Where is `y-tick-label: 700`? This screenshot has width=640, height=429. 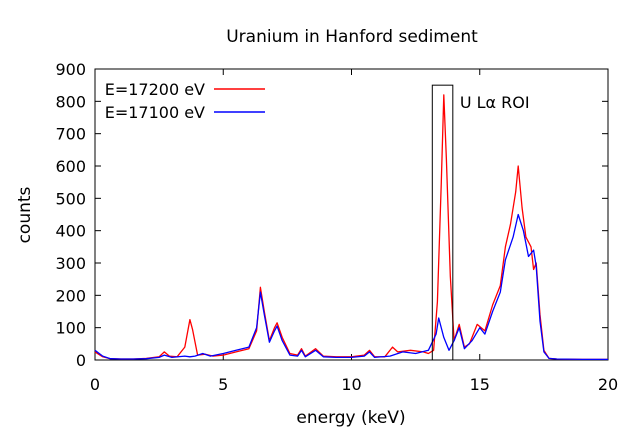
y-tick-label: 700 is located at coordinates (70, 134).